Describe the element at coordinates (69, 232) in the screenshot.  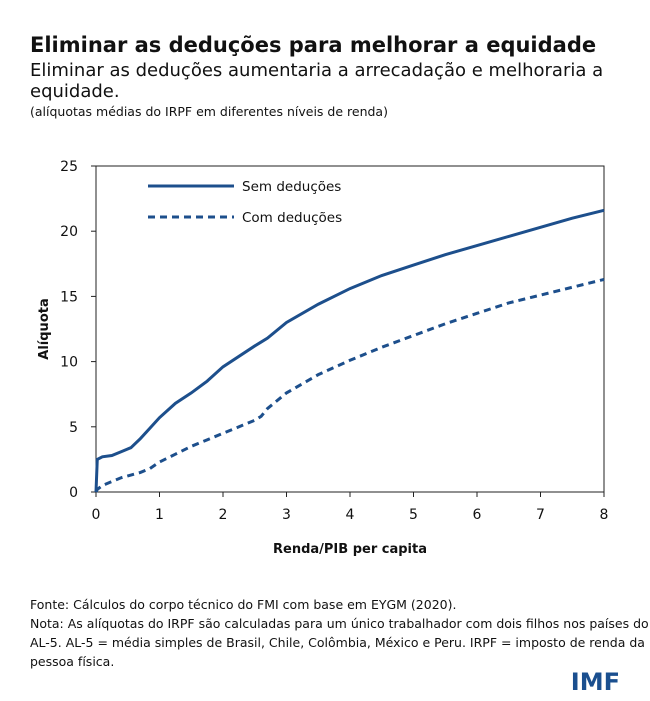
I see `y-tick-label: 20` at that location.